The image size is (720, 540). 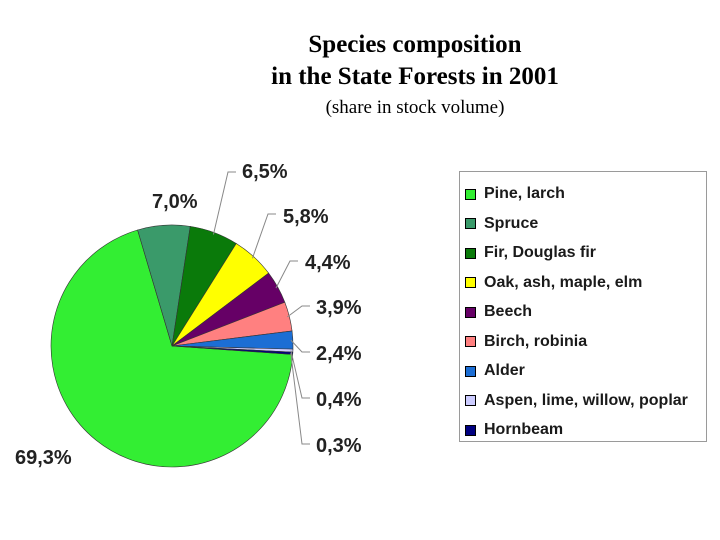 What do you see at coordinates (508, 311) in the screenshot?
I see `legend-label: Beech` at bounding box center [508, 311].